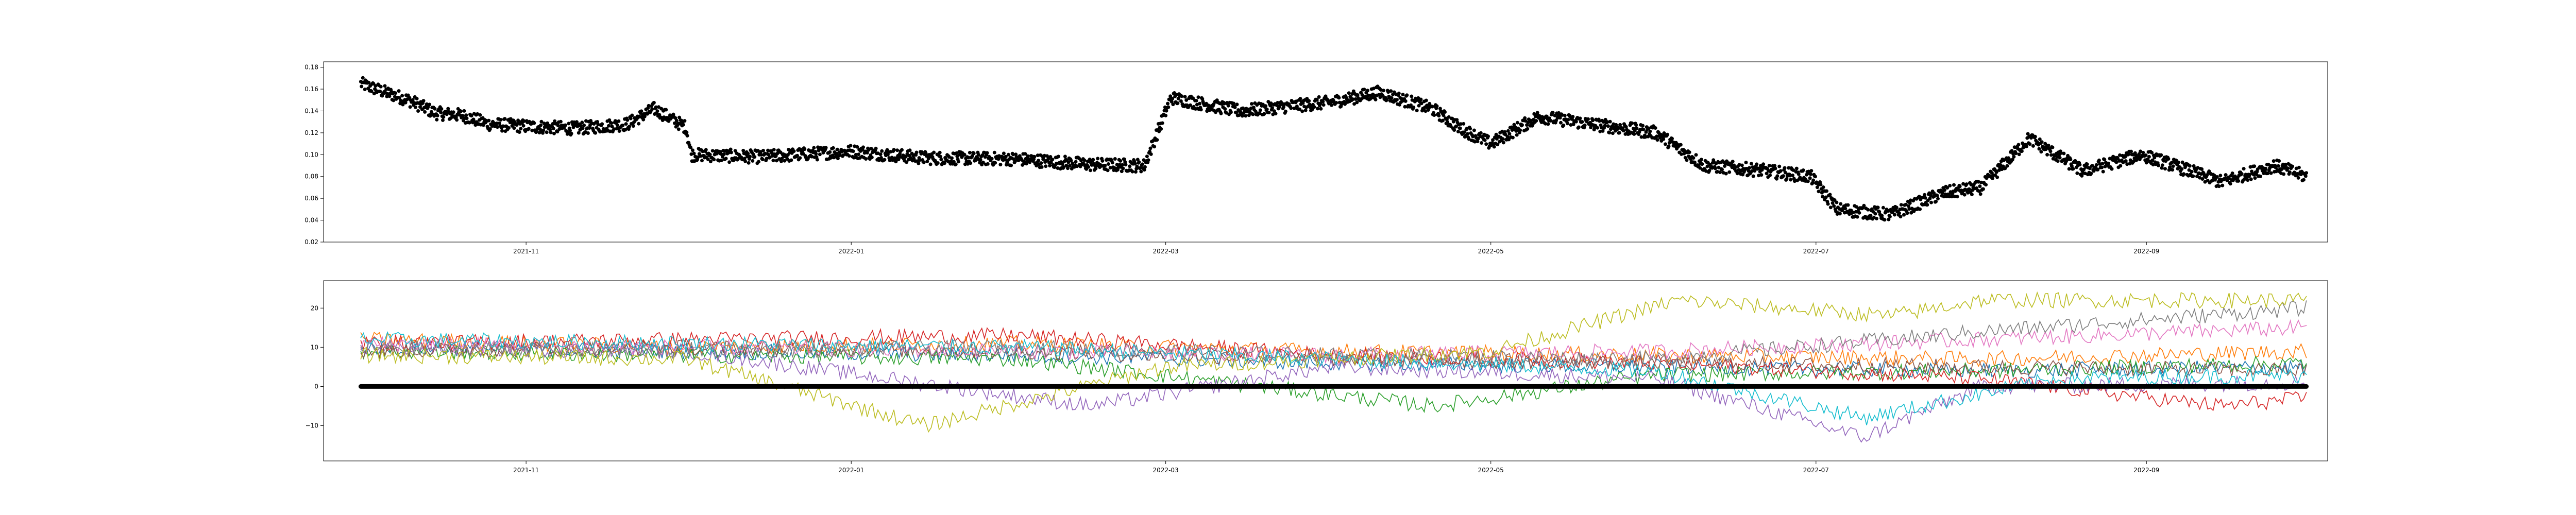 Image resolution: width=2576 pixels, height=515 pixels. I want to click on bottom-x-tick-label: 2022-07, so click(1816, 470).